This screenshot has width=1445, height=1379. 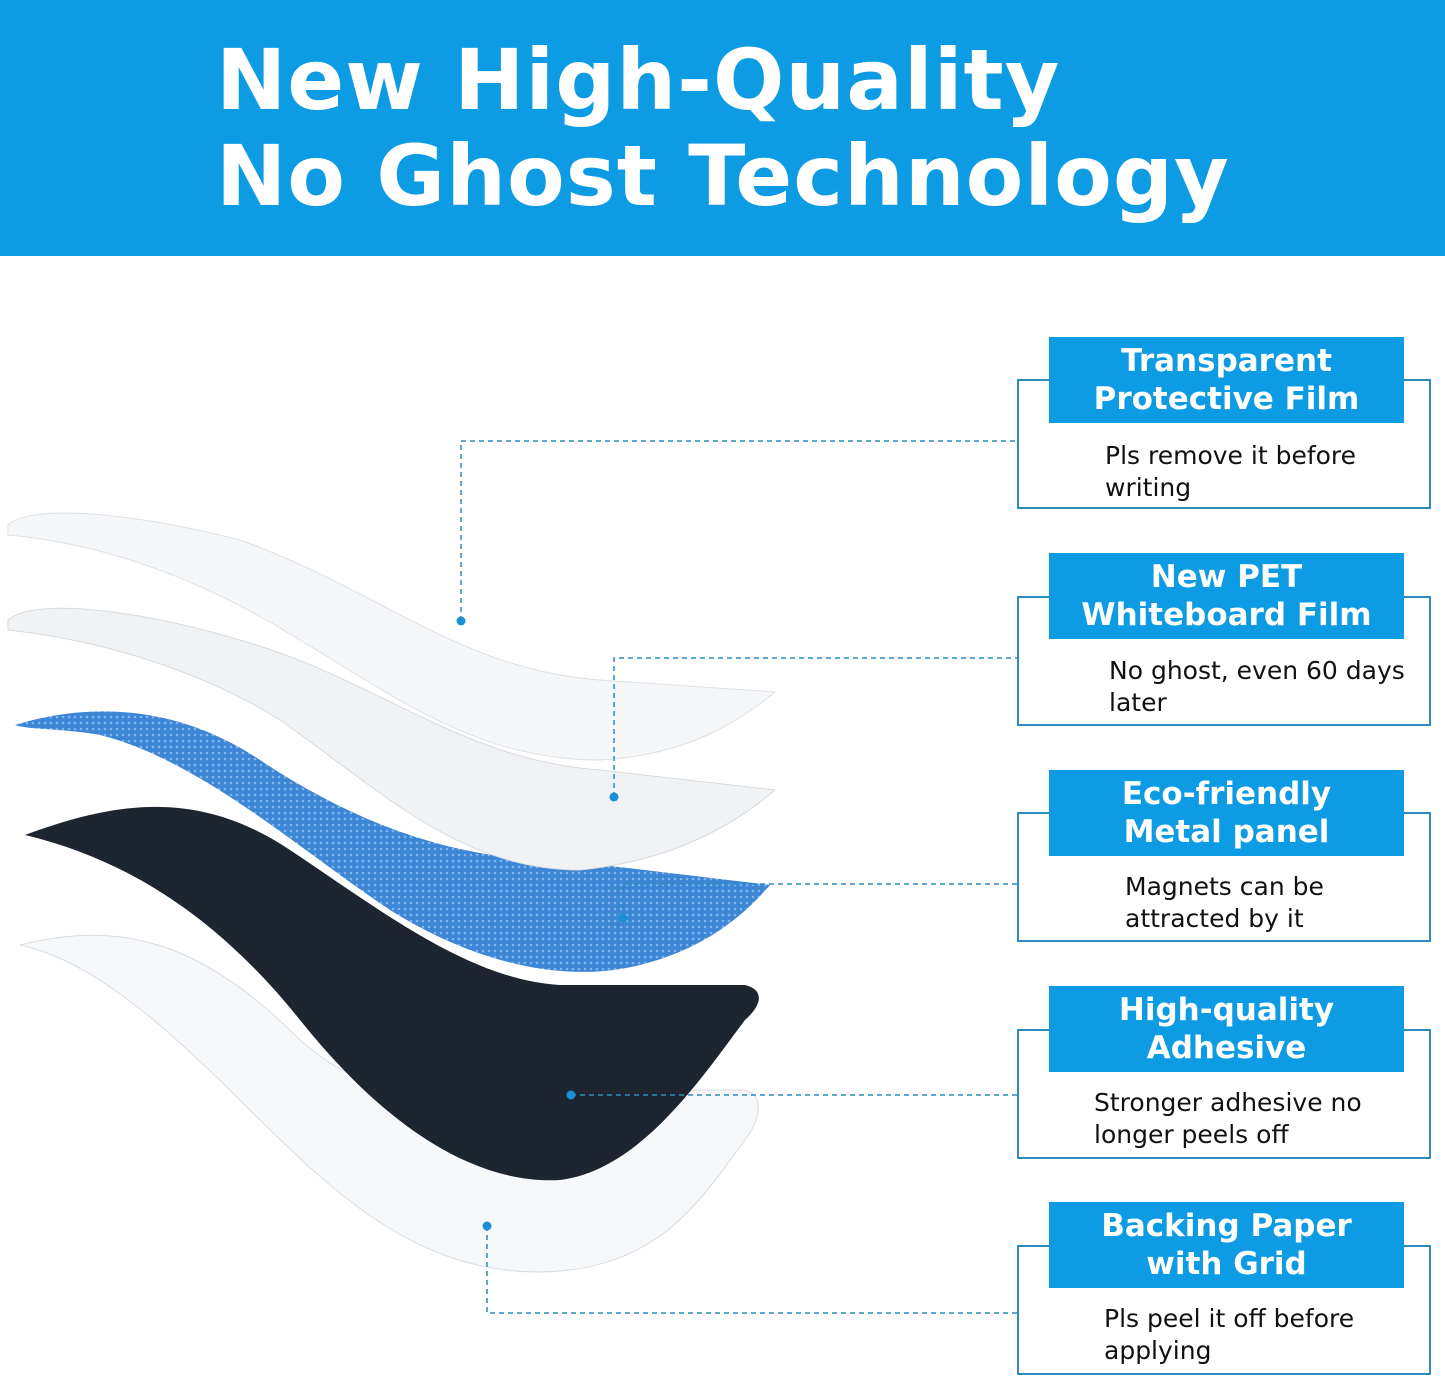 I want to click on metal-panel-layer, so click(x=392, y=841).